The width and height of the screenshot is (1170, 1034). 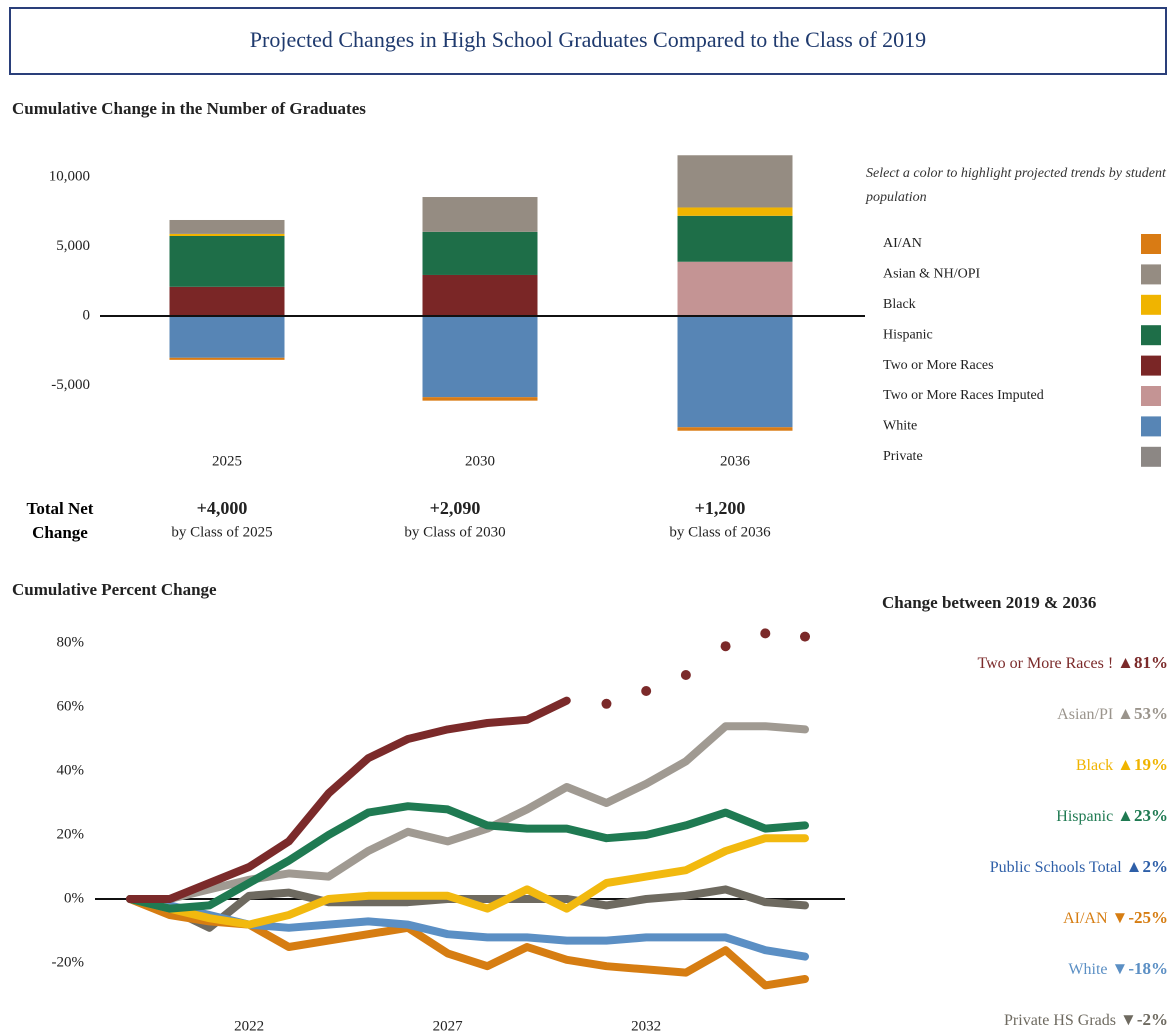 I want to click on net-change-note: by Class of 2036, so click(x=720, y=532).